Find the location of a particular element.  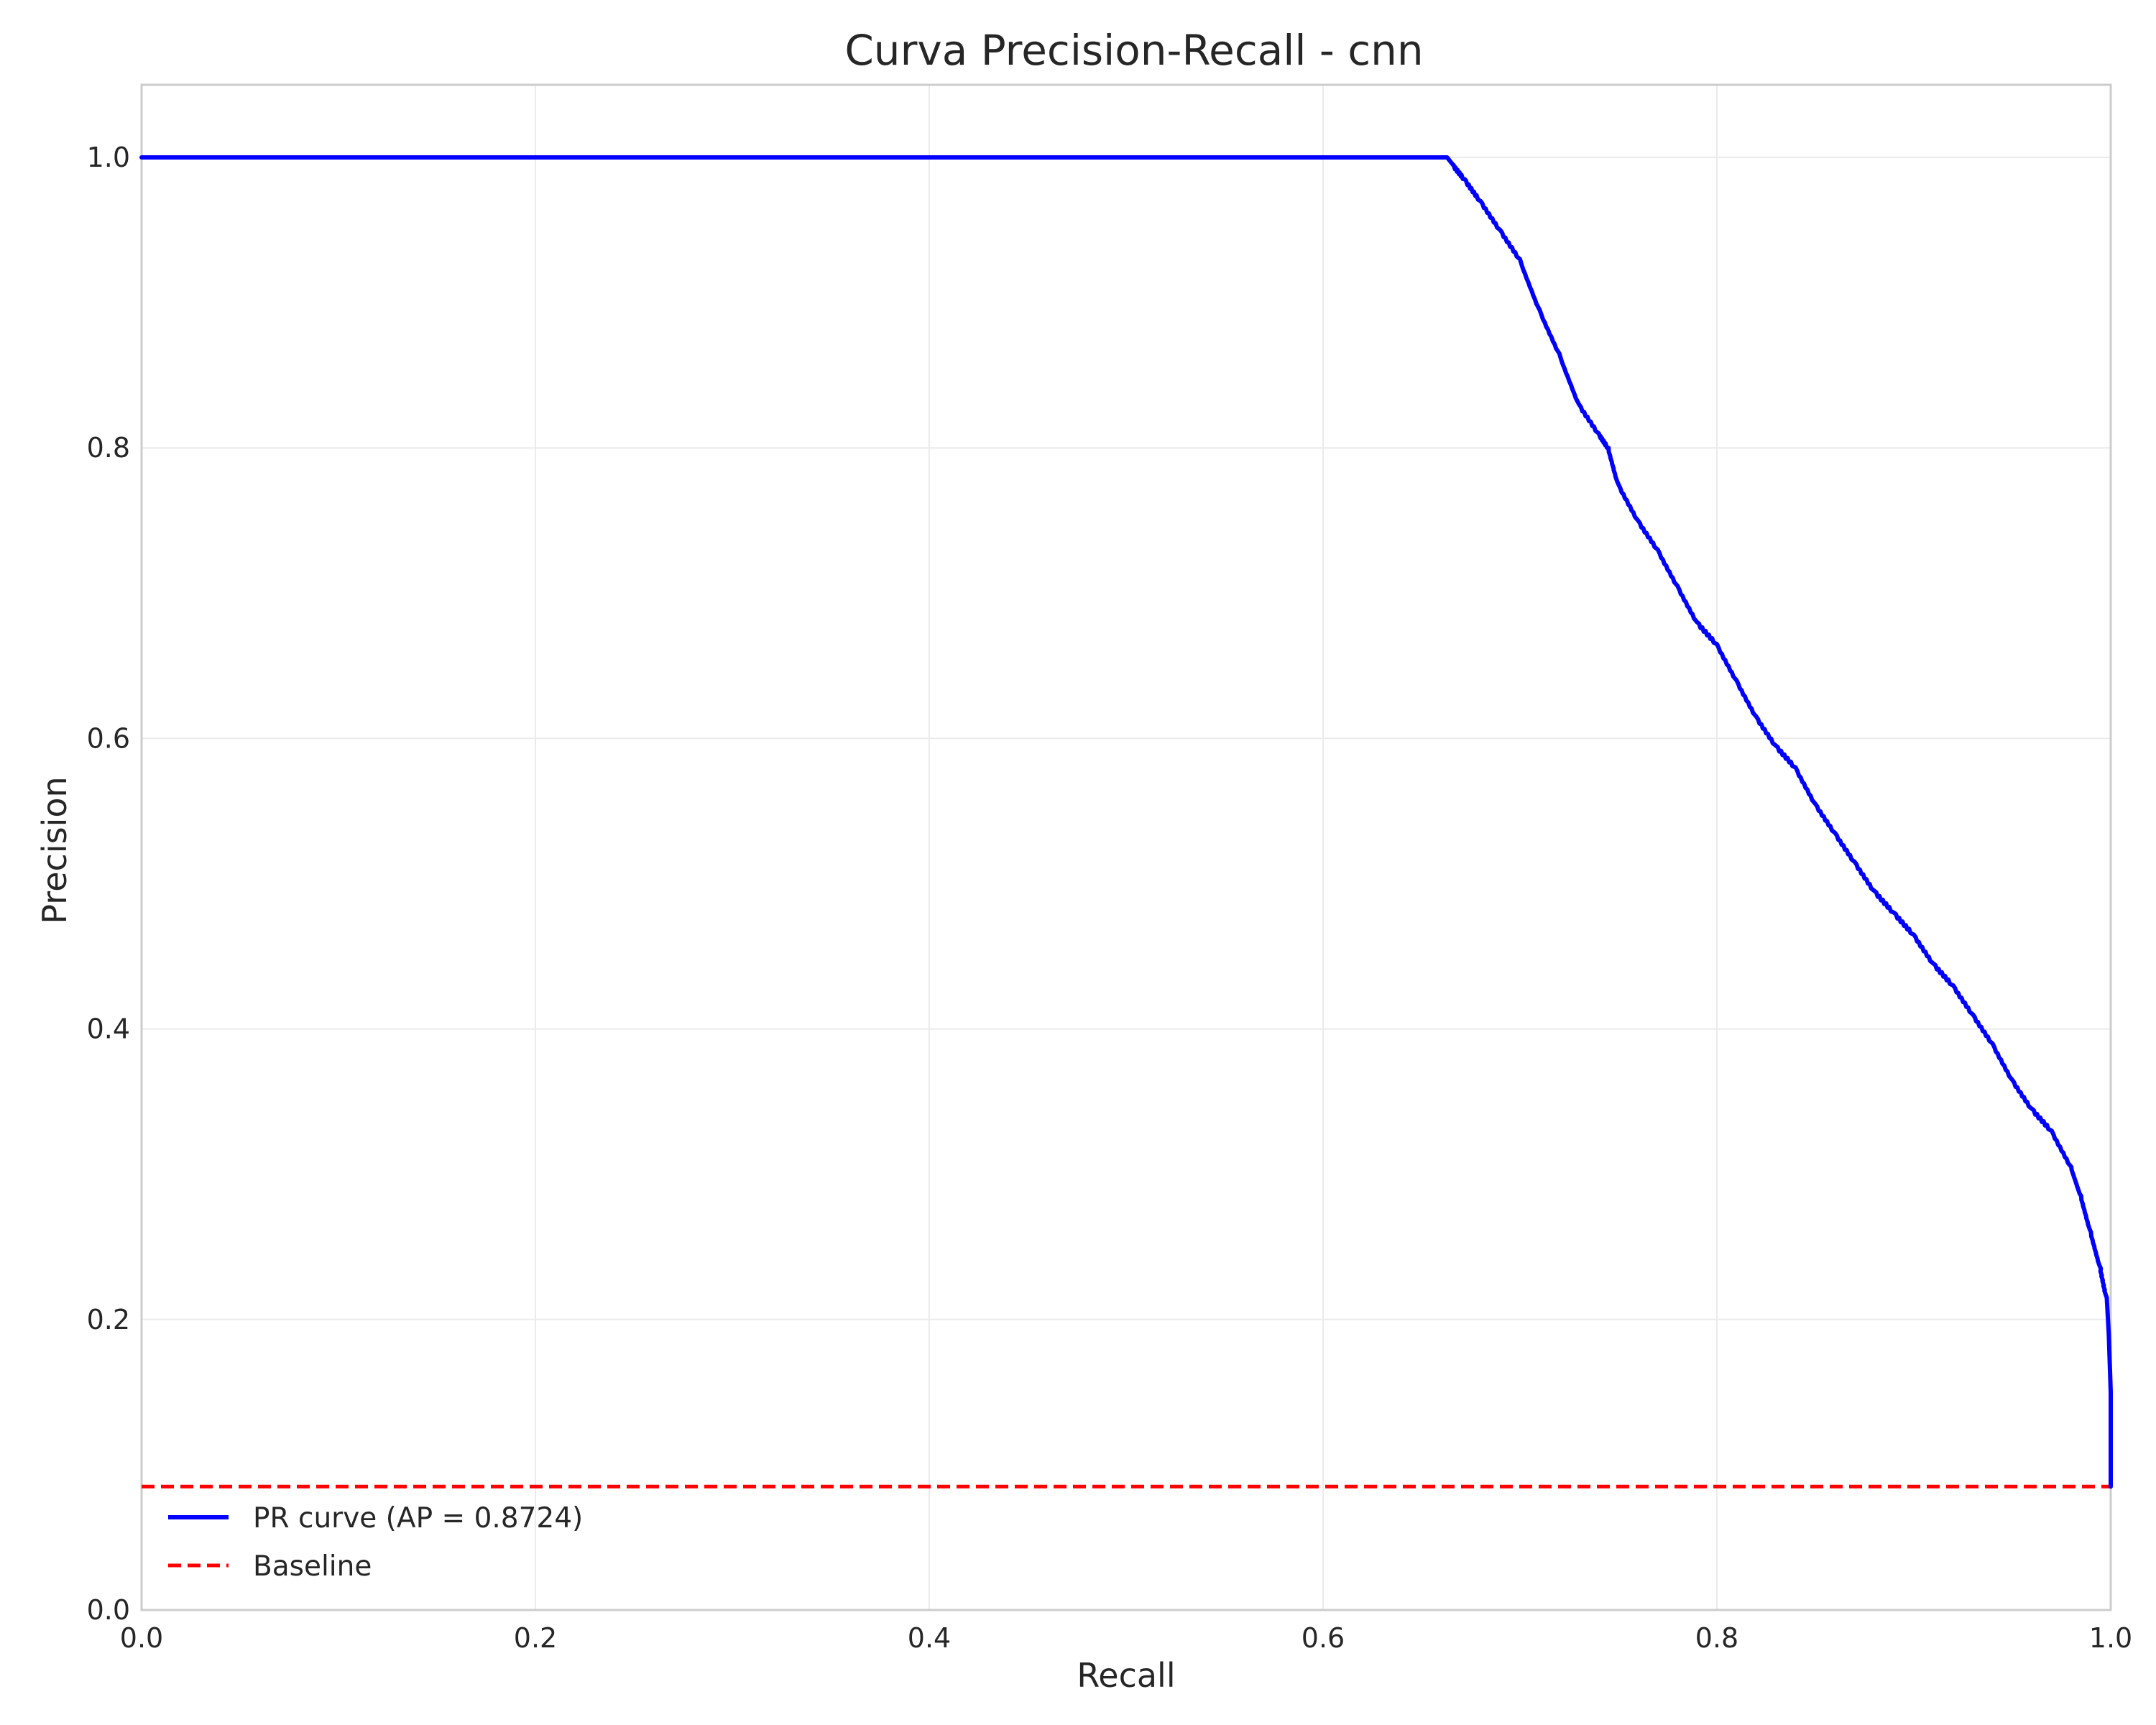

x-tick-label: 1.0 is located at coordinates (2110, 1638).